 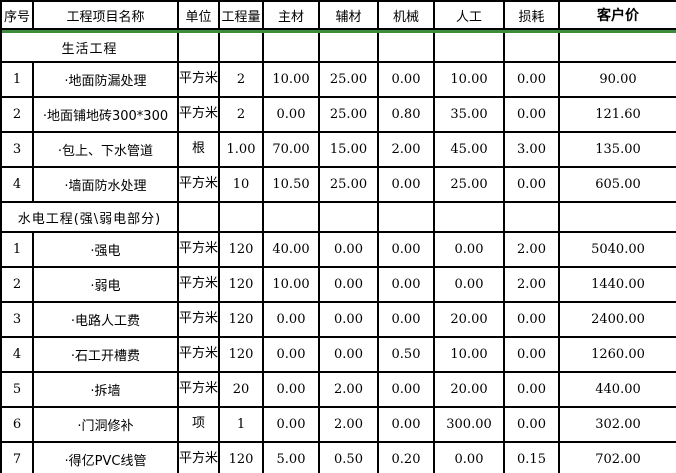 What do you see at coordinates (106, 150) in the screenshot?
I see `cell-name: ·包上、下水管道` at bounding box center [106, 150].